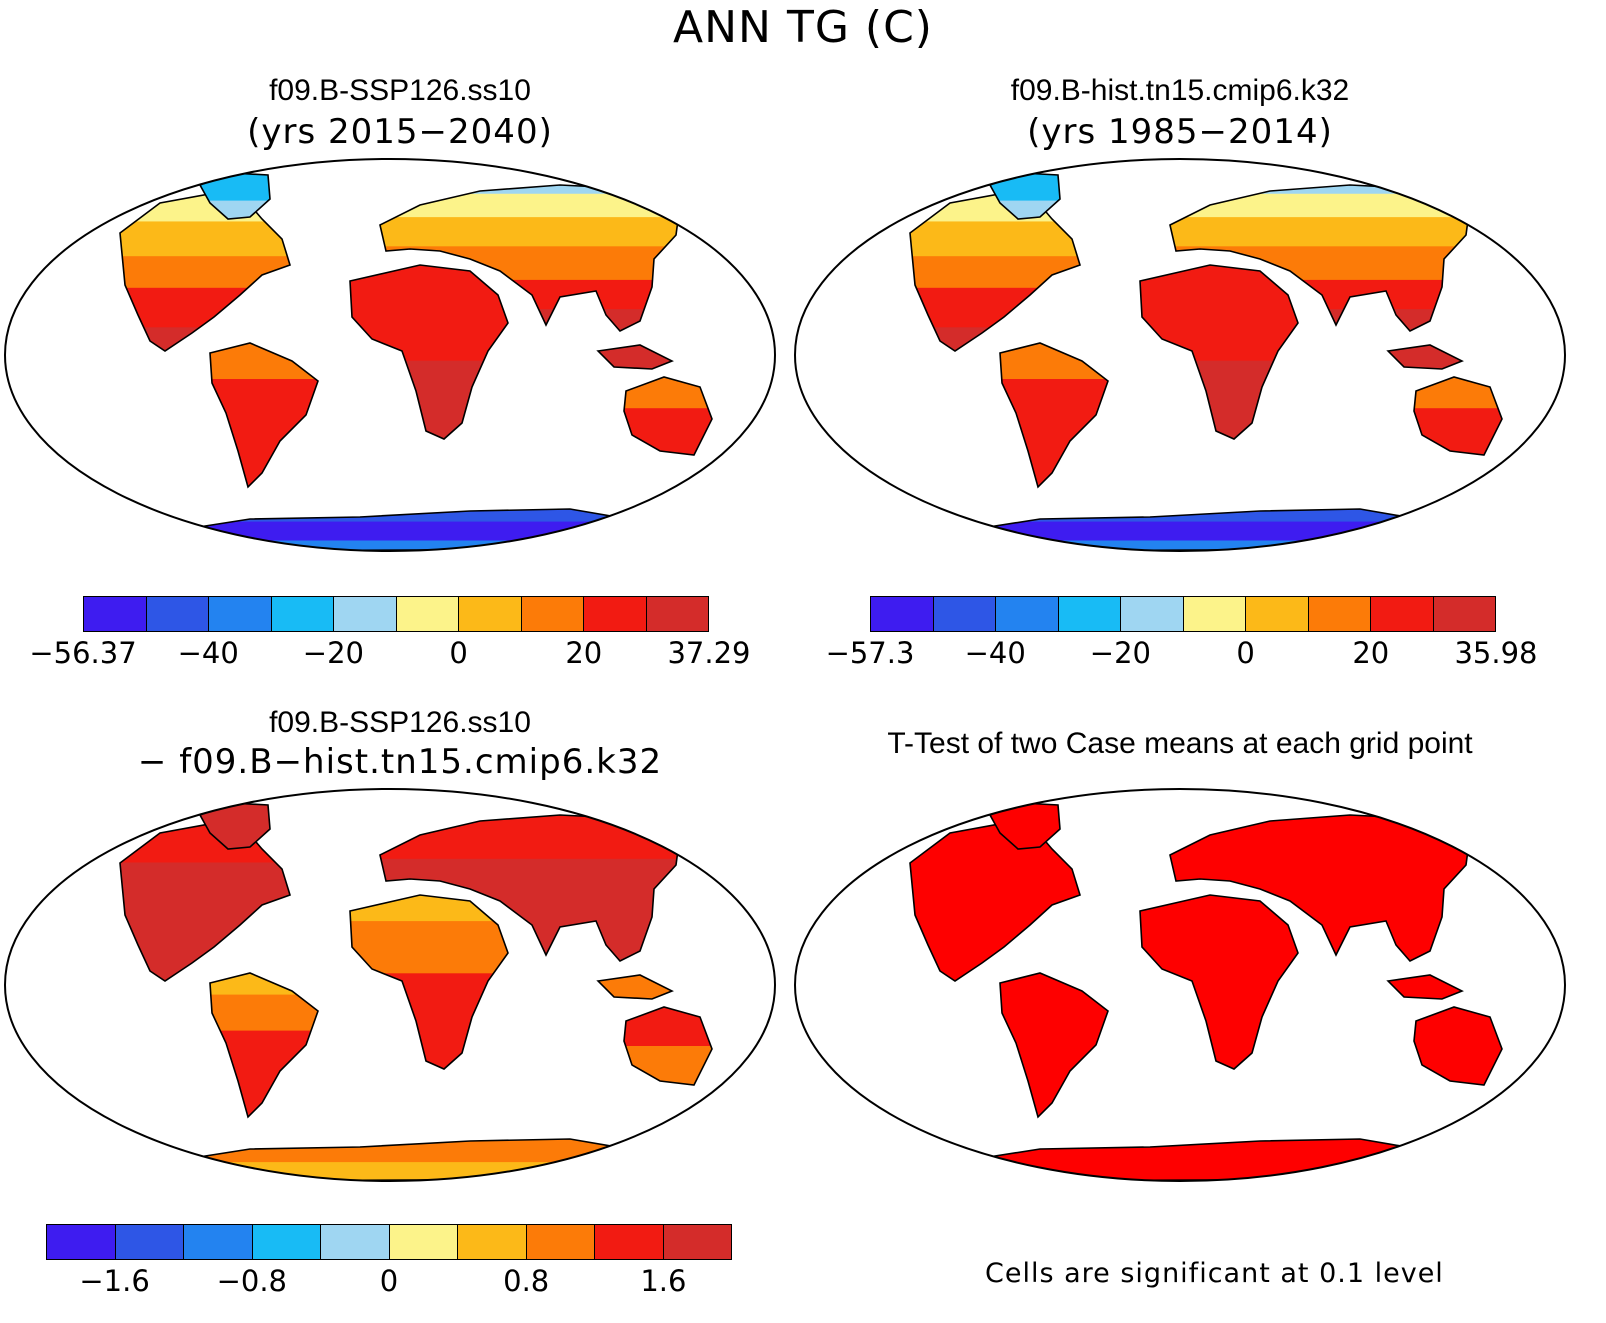  What do you see at coordinates (400, 762) in the screenshot?
I see `panel3-subtitle: − f09.B−hist.tn15.cmip6.k32` at bounding box center [400, 762].